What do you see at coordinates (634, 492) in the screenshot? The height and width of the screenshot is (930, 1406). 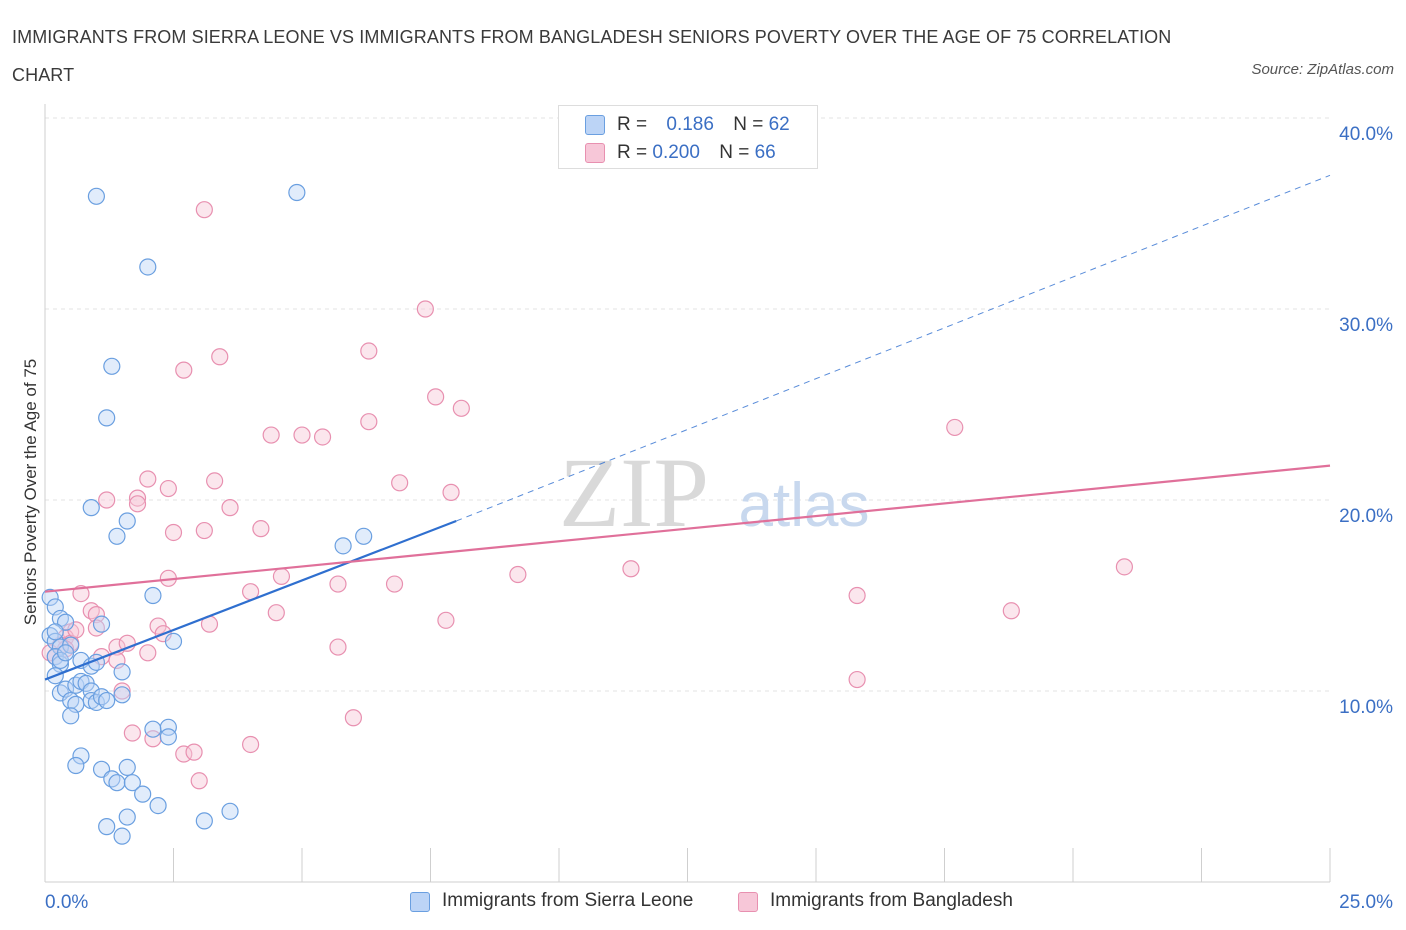 I see `watermark-zip: ZIP` at bounding box center [634, 492].